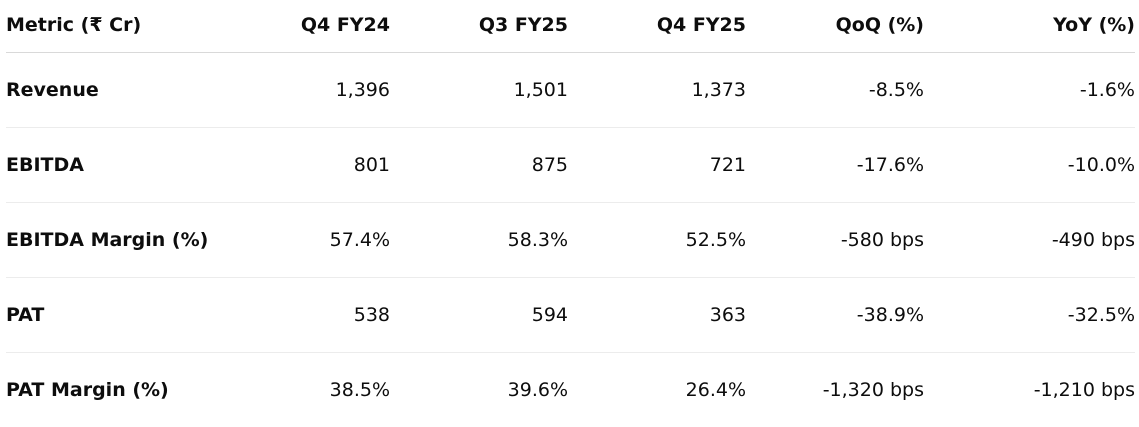  What do you see at coordinates (657, 390) in the screenshot?
I see `cell-q4-fy25: 26.4%` at bounding box center [657, 390].